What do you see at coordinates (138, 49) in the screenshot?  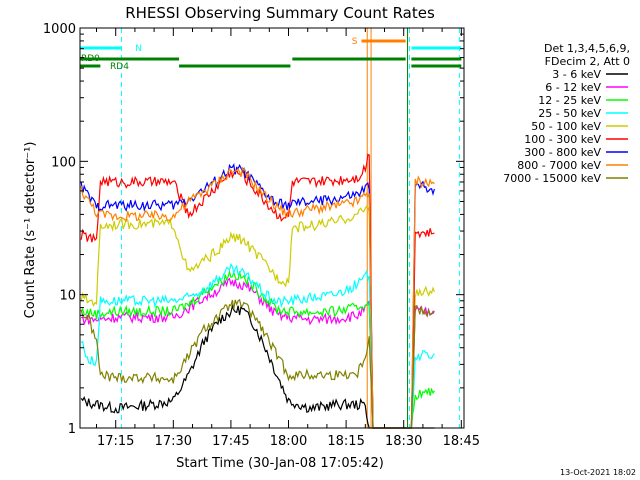 I see `flag-label-n: N` at bounding box center [138, 49].